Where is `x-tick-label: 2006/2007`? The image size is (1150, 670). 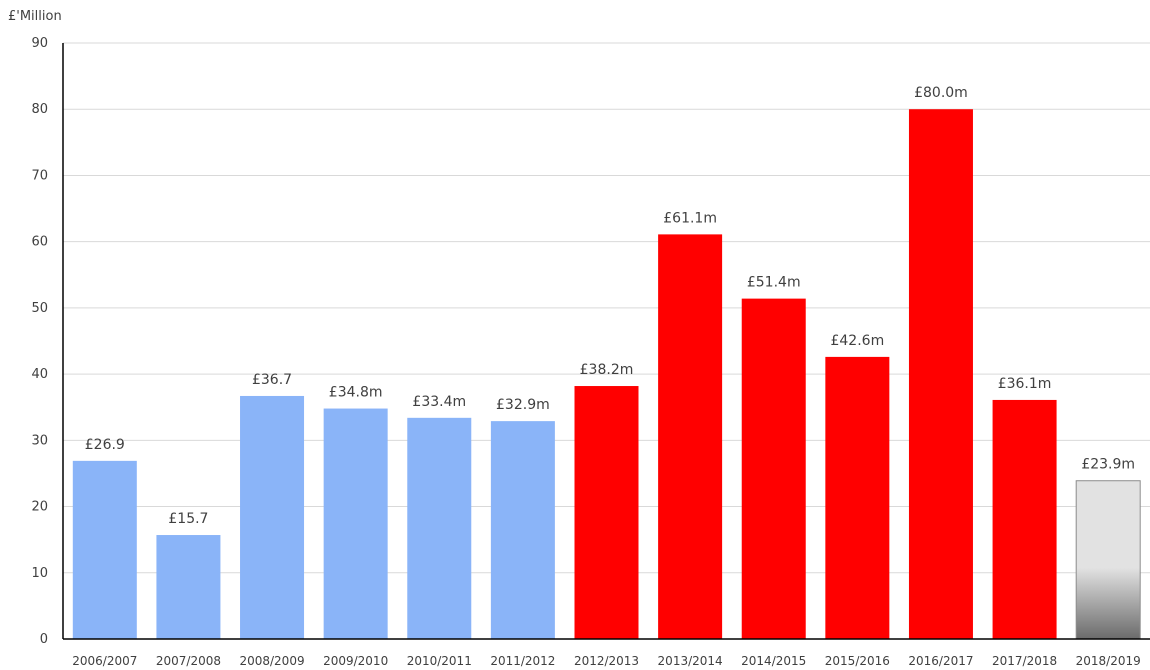
x-tick-label: 2006/2007 is located at coordinates (104, 661).